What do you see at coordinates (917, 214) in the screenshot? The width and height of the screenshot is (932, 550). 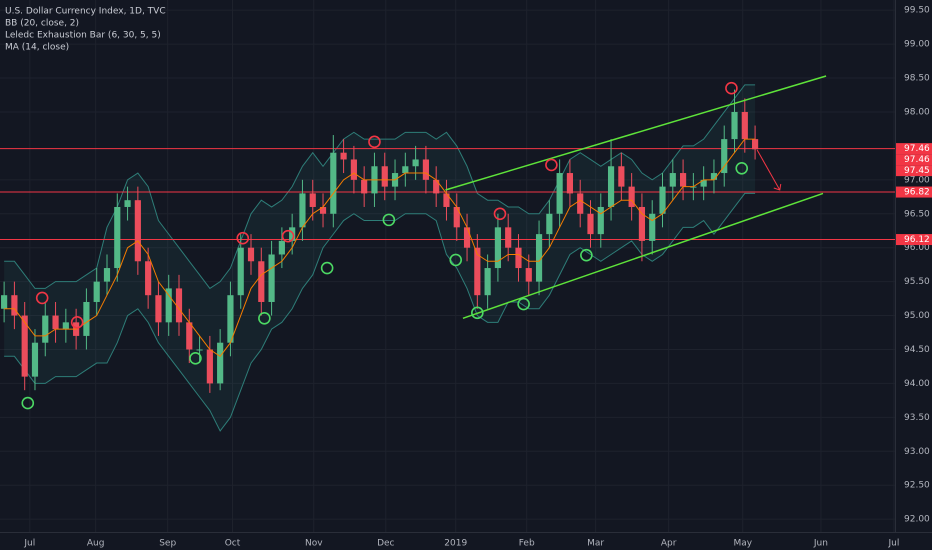 I see `y-tick-label: 96.50` at bounding box center [917, 214].